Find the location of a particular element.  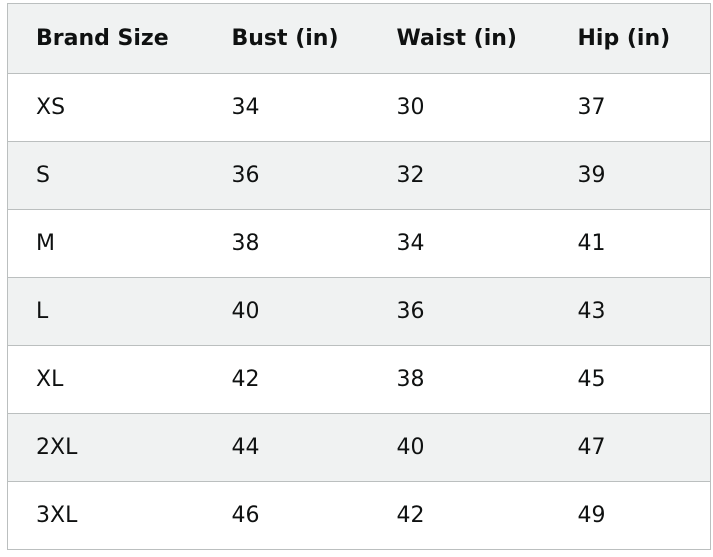

table-row: XL 42 38 45 is located at coordinates (359, 379).